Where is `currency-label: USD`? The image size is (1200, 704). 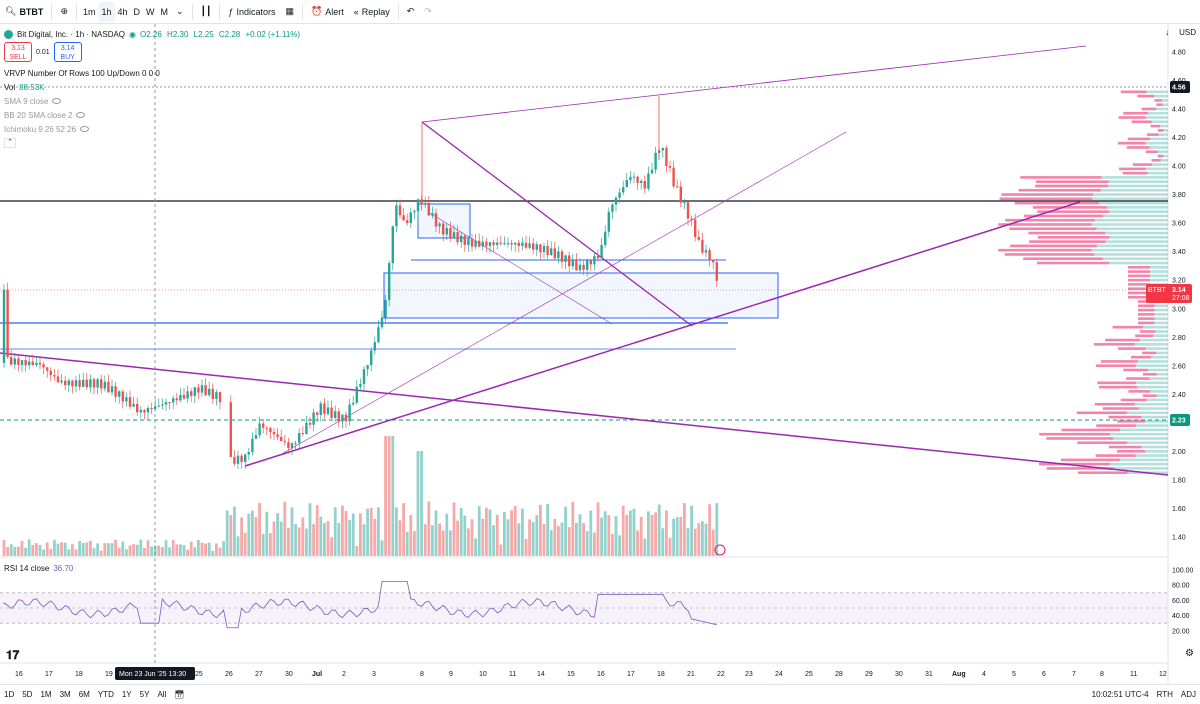 currency-label: USD is located at coordinates (1187, 32).